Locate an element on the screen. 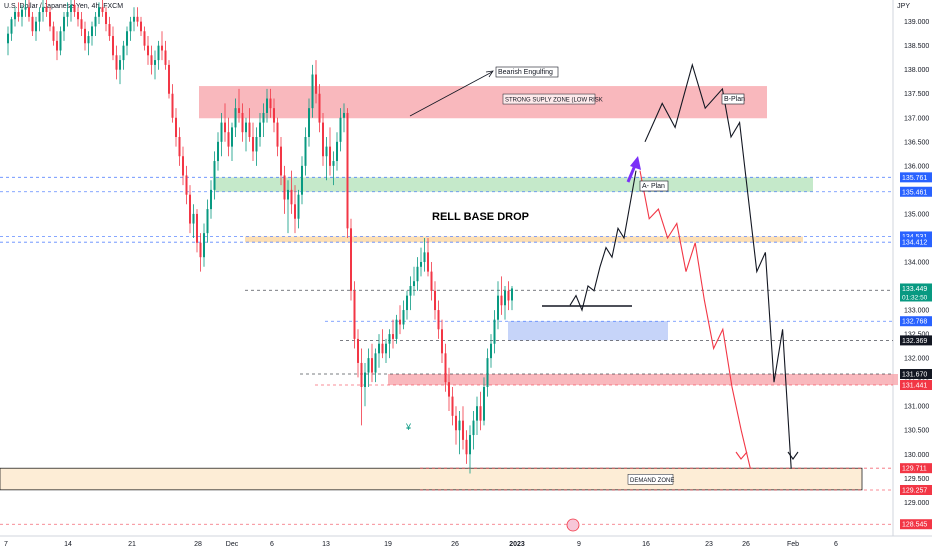  demand-zone-label-box is located at coordinates (650, 479).